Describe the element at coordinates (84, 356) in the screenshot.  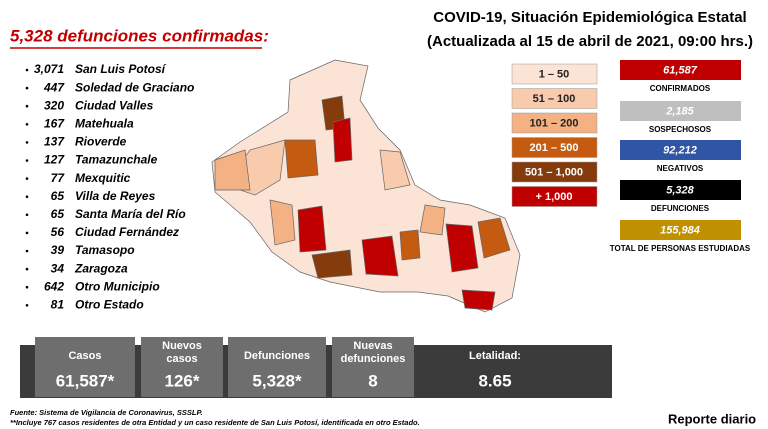
I see `summary-label: Casos` at that location.